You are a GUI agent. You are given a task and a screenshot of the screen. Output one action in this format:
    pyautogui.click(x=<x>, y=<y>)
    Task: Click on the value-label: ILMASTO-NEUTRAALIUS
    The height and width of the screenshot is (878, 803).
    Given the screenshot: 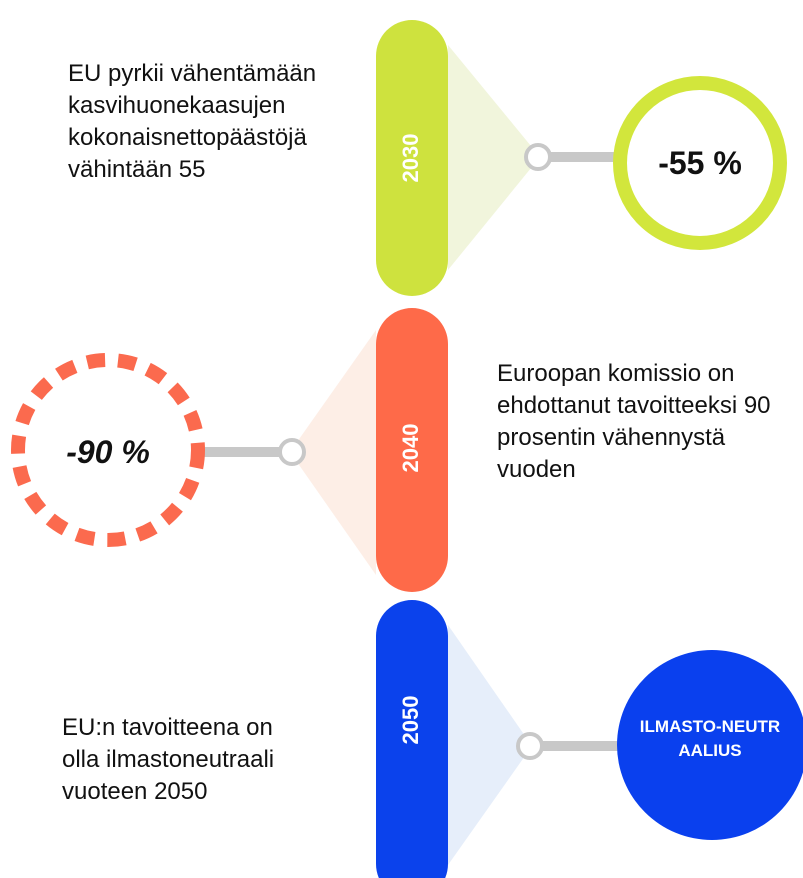 What is the action you would take?
    pyautogui.click(x=710, y=738)
    